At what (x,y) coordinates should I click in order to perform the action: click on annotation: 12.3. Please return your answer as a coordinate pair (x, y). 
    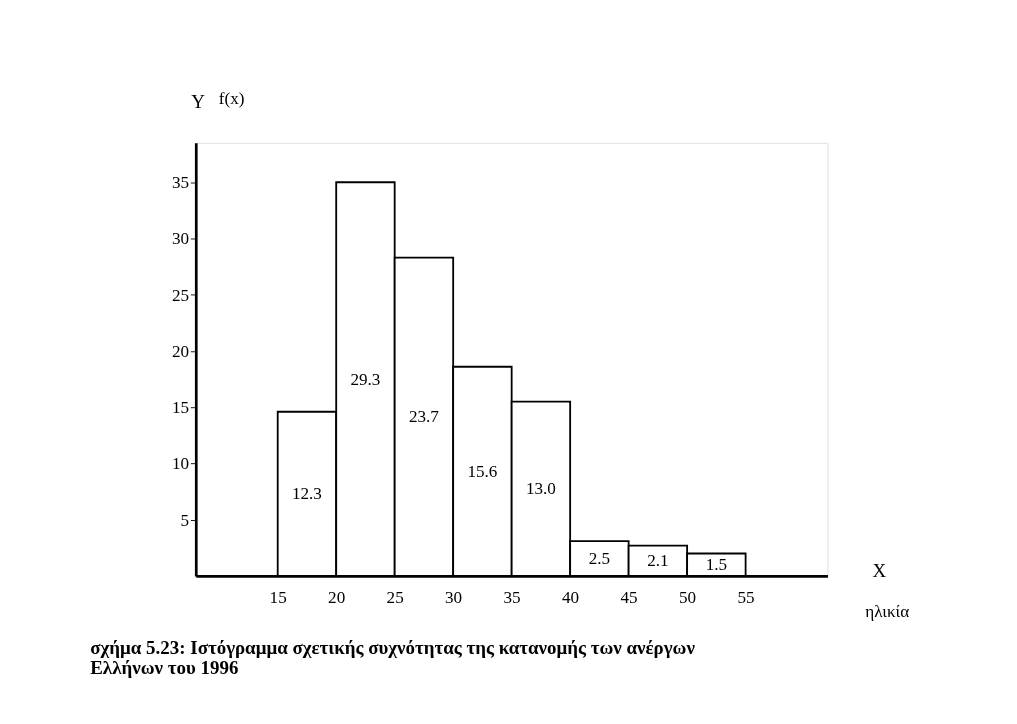
    Looking at the image, I should click on (306, 494).